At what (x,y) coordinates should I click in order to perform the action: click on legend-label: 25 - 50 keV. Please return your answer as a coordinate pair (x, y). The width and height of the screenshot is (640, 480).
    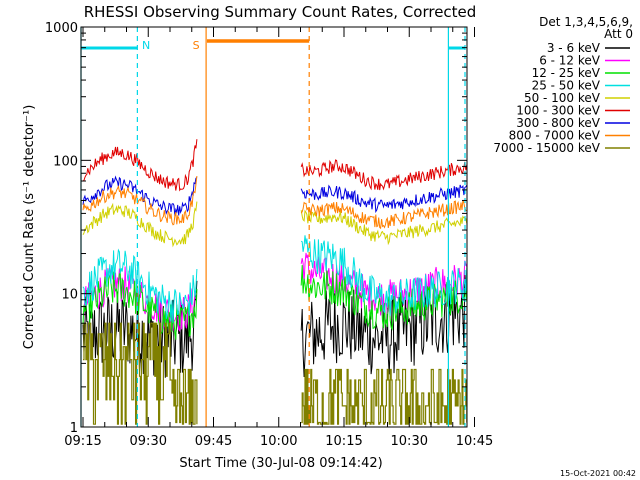
    Looking at the image, I should click on (566, 86).